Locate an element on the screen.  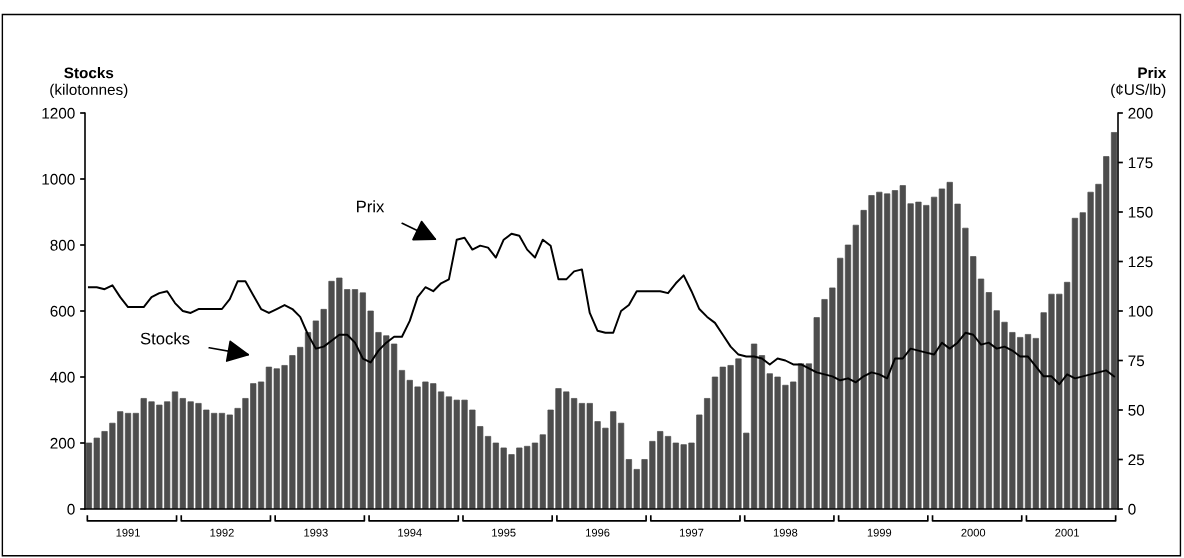
x-tick-label: 1996 is located at coordinates (598, 532).